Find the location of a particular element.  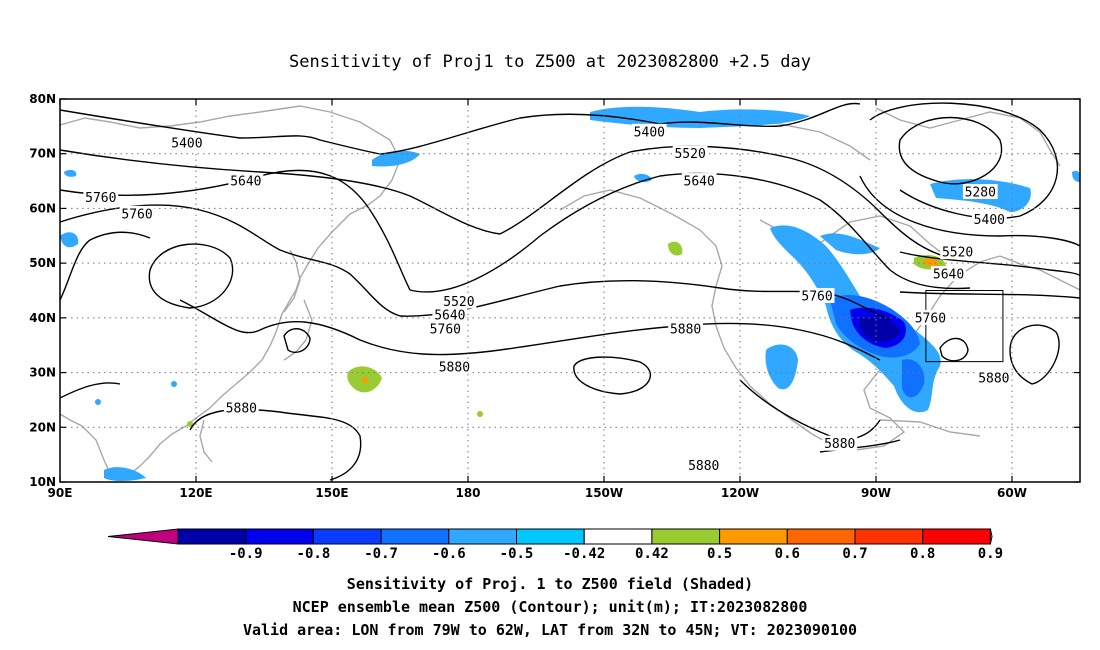

coast-alaska is located at coordinates (641, 228).